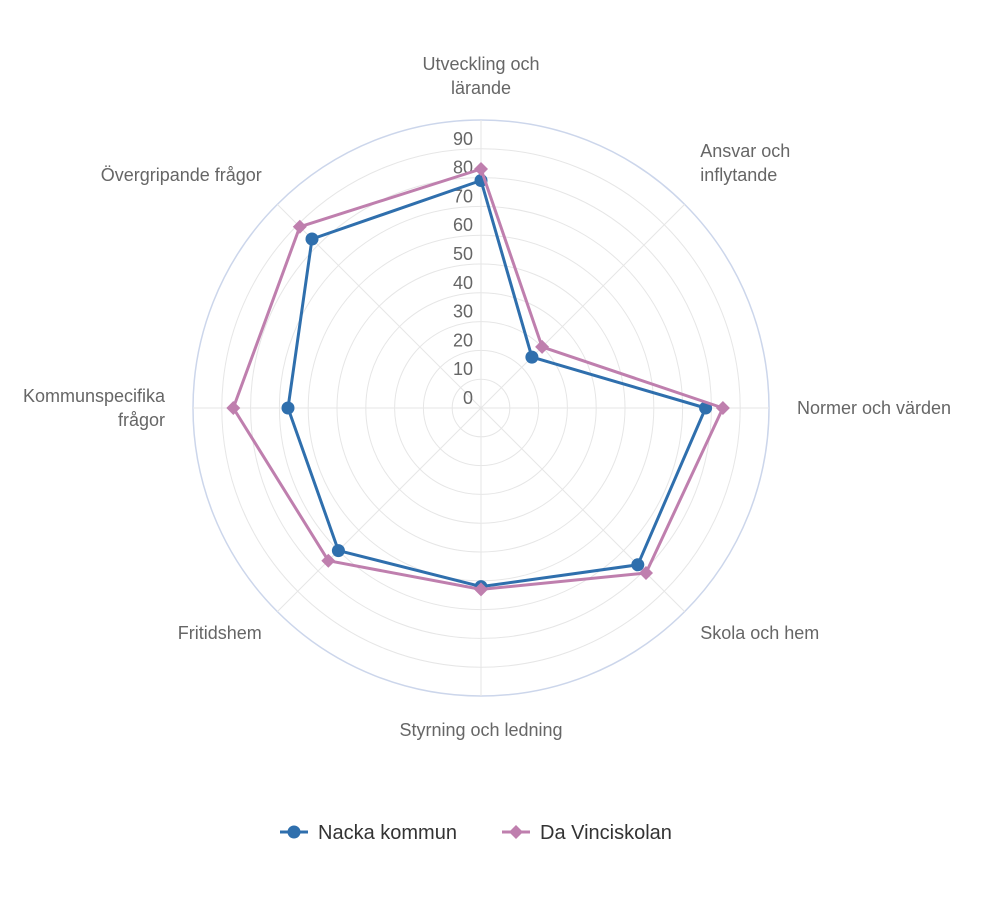 The image size is (994, 910). What do you see at coordinates (480, 730) in the screenshot?
I see `category-label: Styrning och ledning` at bounding box center [480, 730].